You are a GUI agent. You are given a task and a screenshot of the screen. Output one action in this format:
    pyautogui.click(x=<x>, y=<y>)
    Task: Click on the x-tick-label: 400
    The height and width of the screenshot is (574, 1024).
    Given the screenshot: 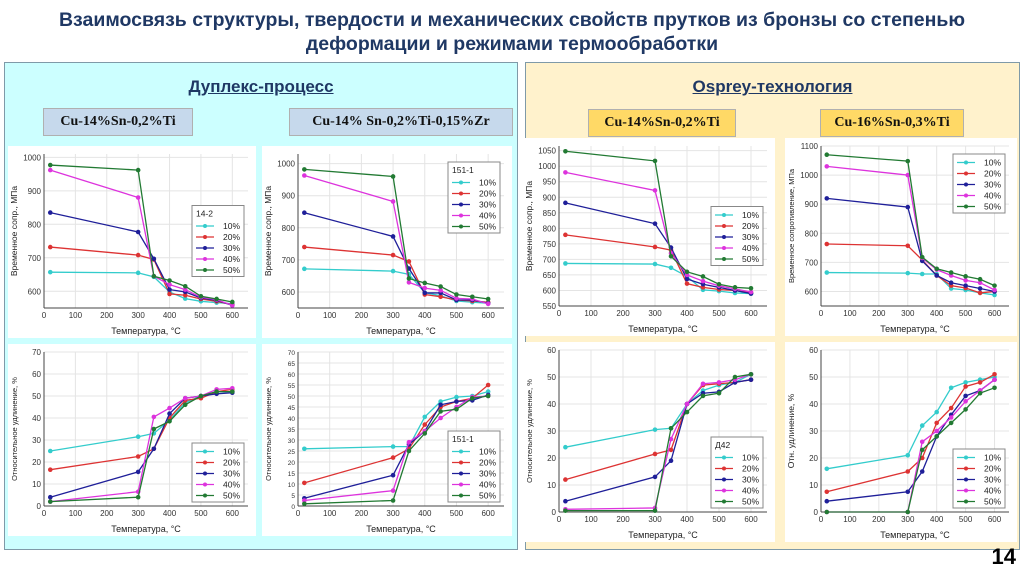 What is the action you would take?
    pyautogui.click(x=425, y=513)
    